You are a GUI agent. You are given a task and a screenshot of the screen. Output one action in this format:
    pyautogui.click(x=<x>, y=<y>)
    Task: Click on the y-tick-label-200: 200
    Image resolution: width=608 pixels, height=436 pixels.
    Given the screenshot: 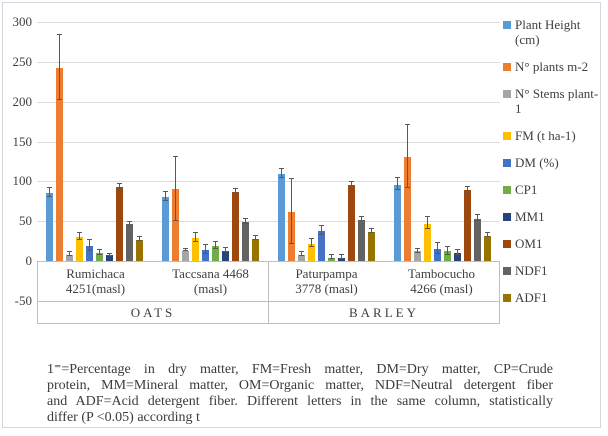 What is the action you would take?
    pyautogui.click(x=22, y=101)
    